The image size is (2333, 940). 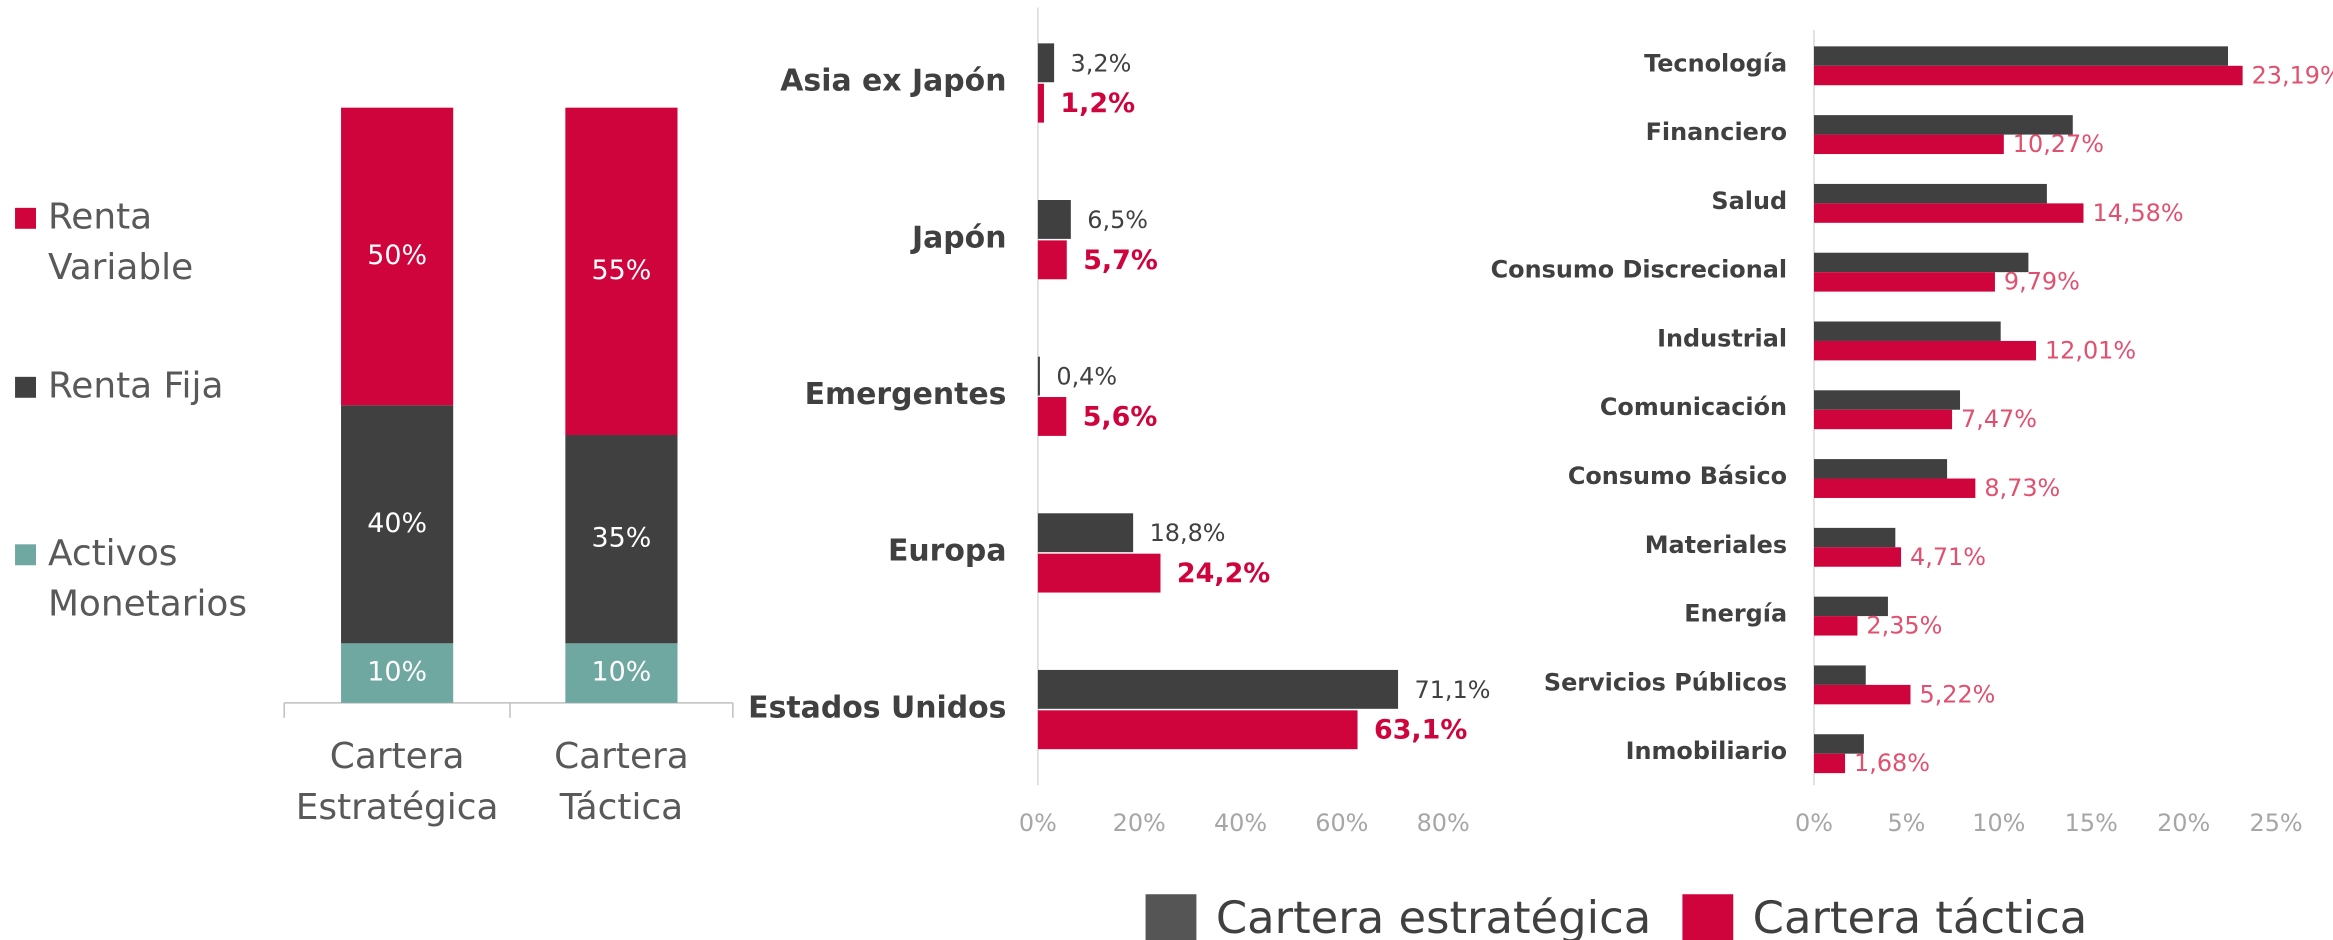 I want to click on value-label: 5,7%, so click(x=1120, y=260).